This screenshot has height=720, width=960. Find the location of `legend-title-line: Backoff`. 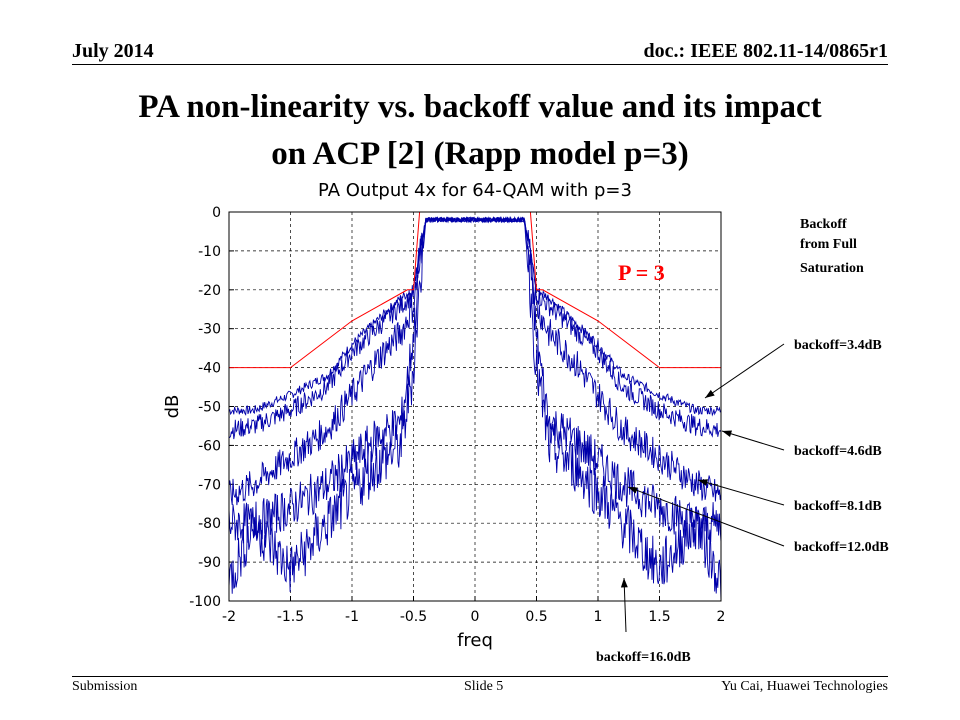

legend-title-line: Backoff is located at coordinates (823, 224).